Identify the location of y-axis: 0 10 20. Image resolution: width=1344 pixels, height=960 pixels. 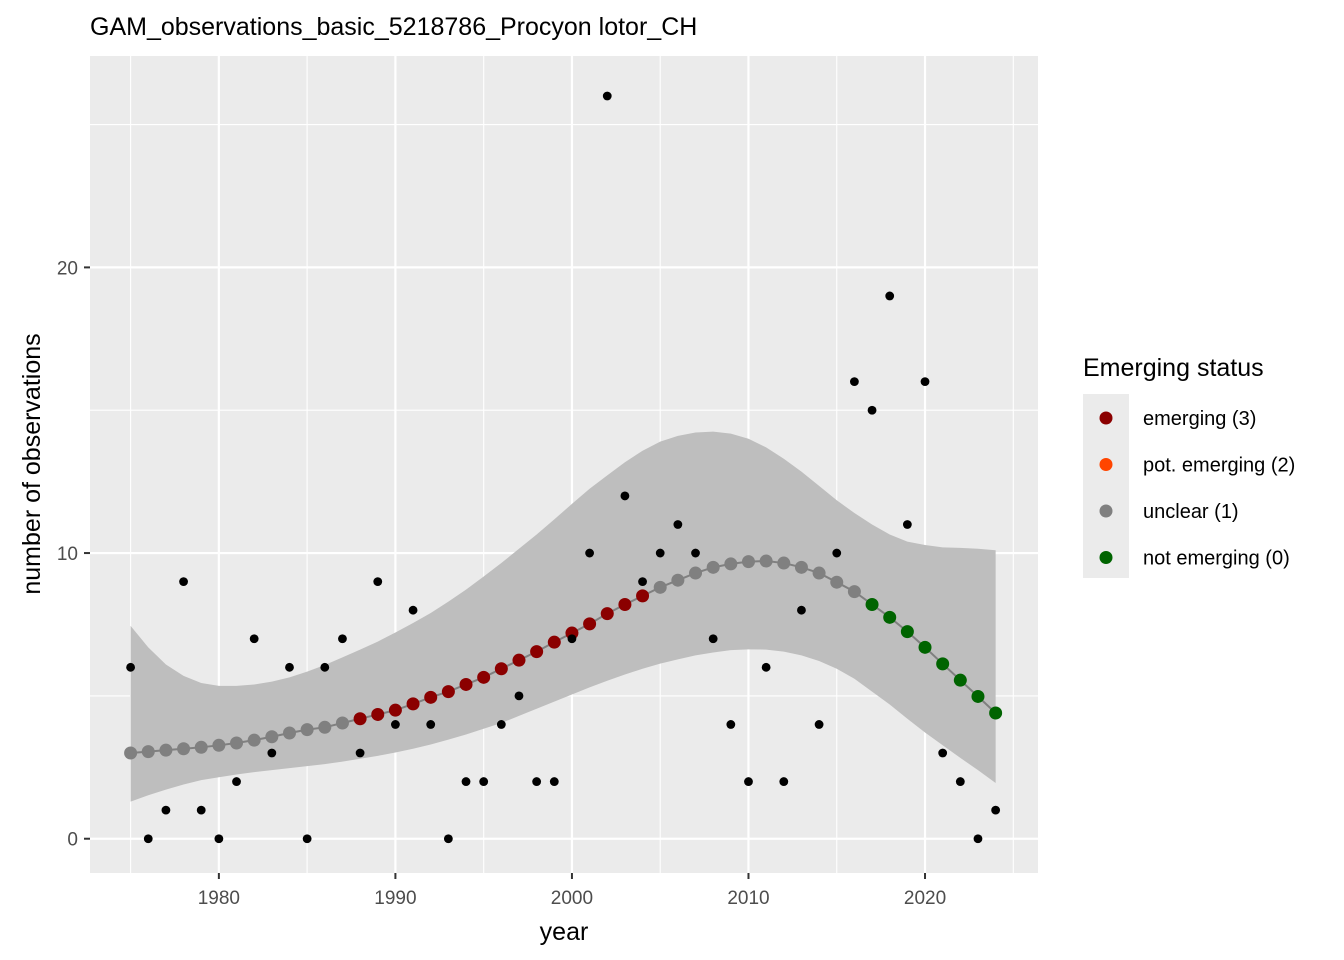
(73, 554).